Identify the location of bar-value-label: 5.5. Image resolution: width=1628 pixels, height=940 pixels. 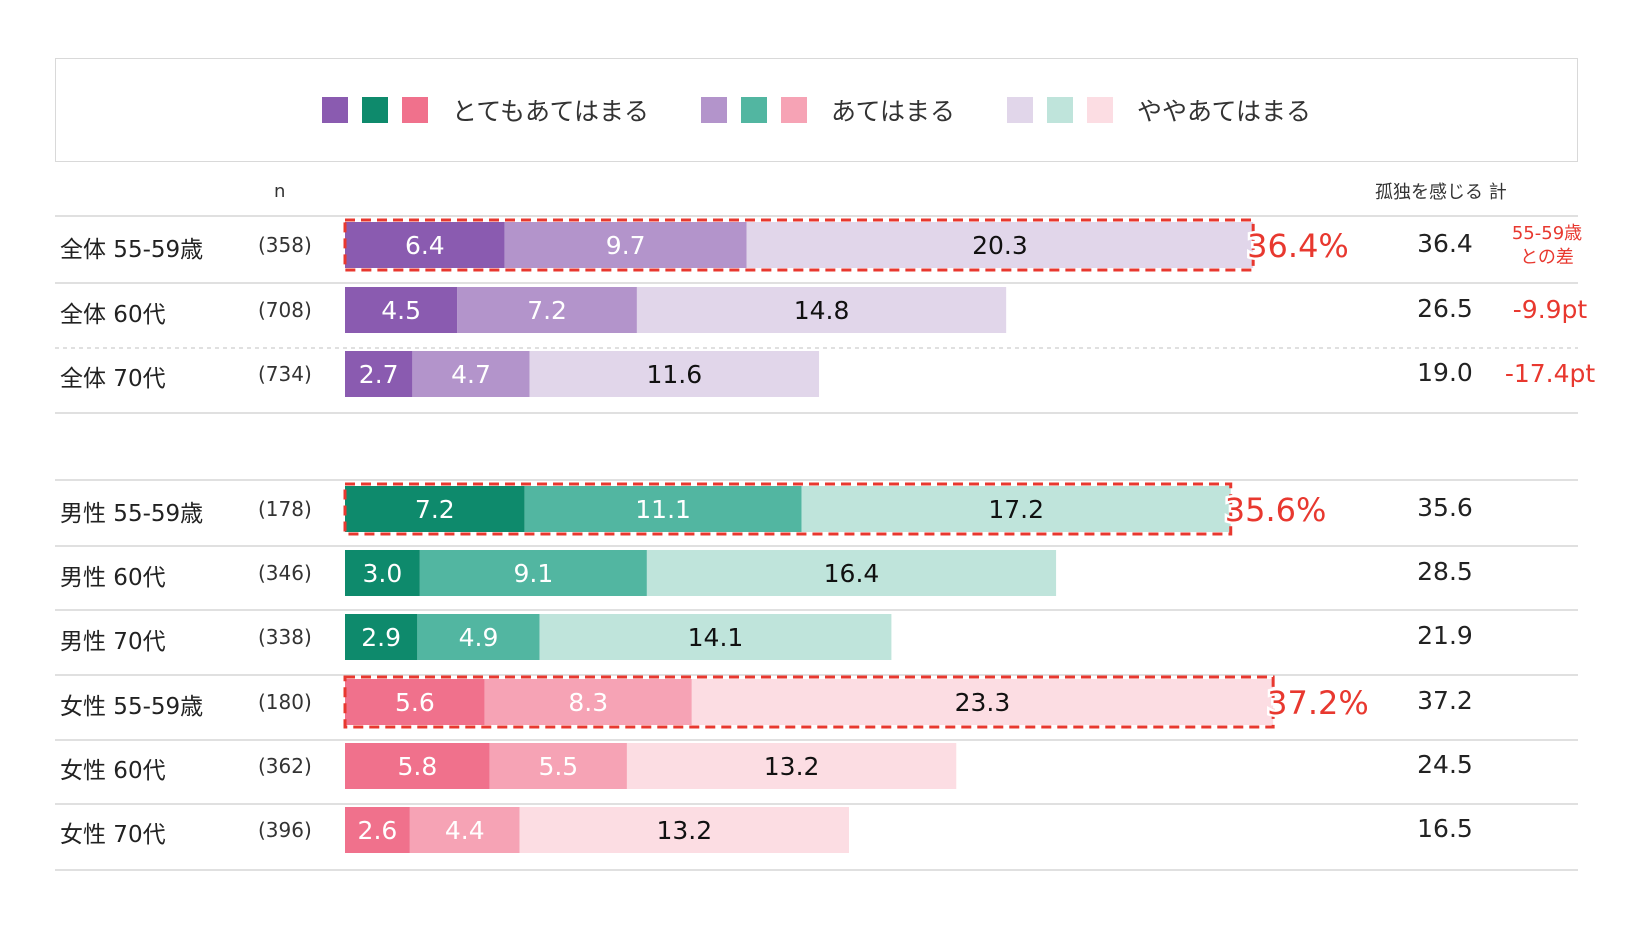
(558, 766).